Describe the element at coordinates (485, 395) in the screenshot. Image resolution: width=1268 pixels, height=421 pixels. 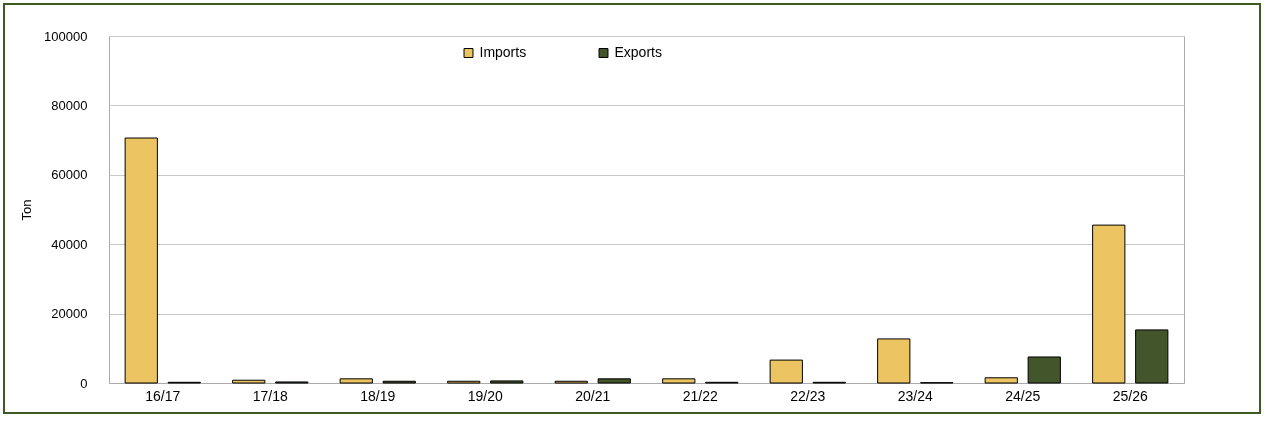
I see `x-tick-label: 19/20` at that location.